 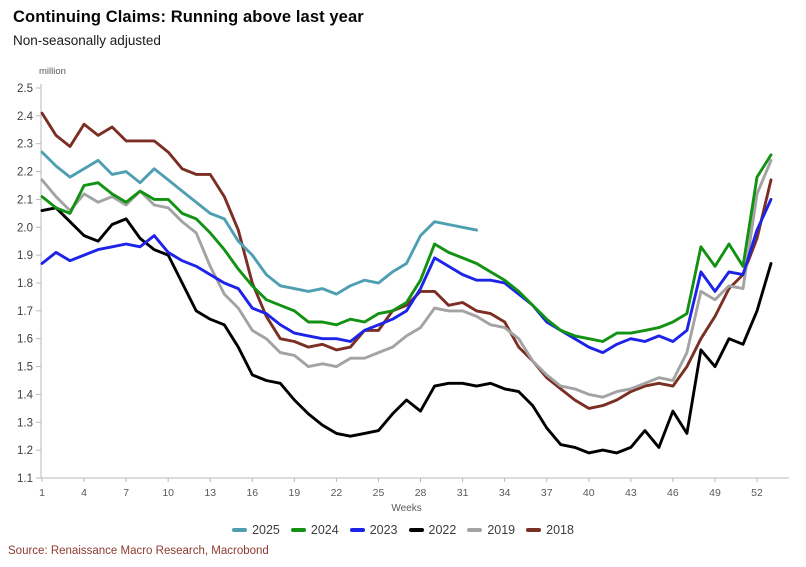 What do you see at coordinates (25, 200) in the screenshot?
I see `y-tick-label: 2.1` at bounding box center [25, 200].